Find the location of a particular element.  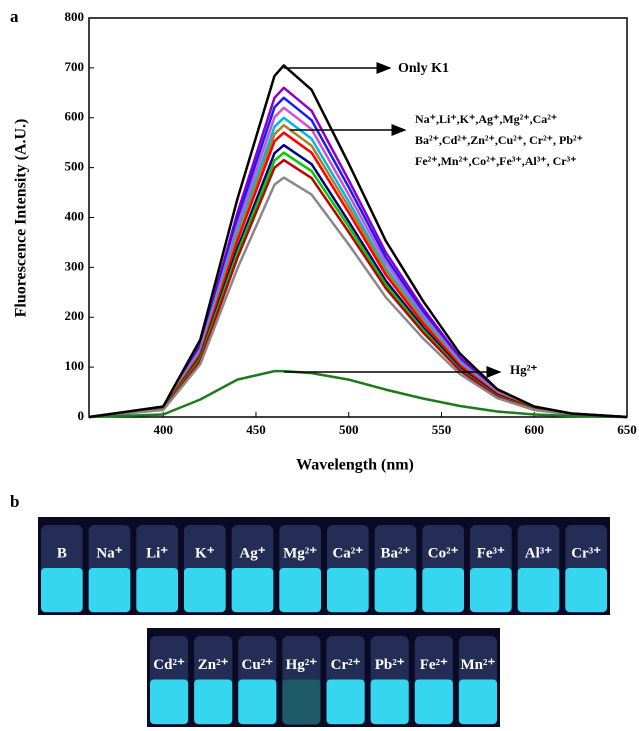

vial-label: Cr²⁺ is located at coordinates (346, 665).